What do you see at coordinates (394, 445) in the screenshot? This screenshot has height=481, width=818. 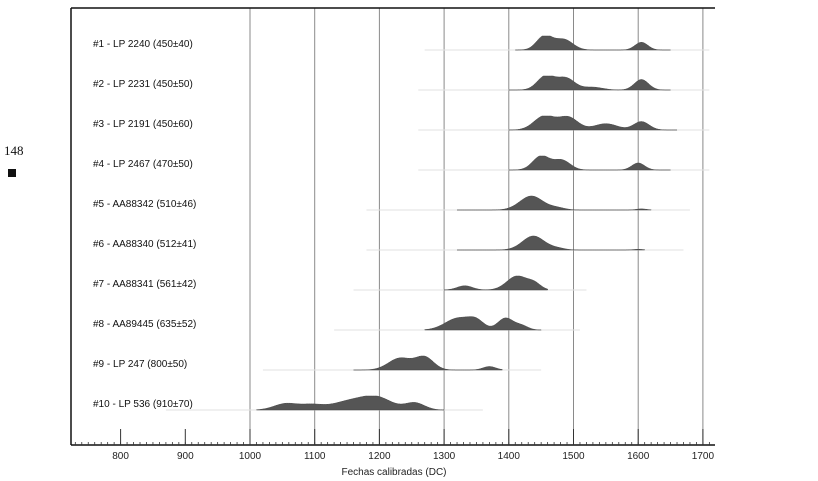 I see `x-axis: 800 900 1000 1100 1200 1300 1400 1500 1600 1700` at bounding box center [394, 445].